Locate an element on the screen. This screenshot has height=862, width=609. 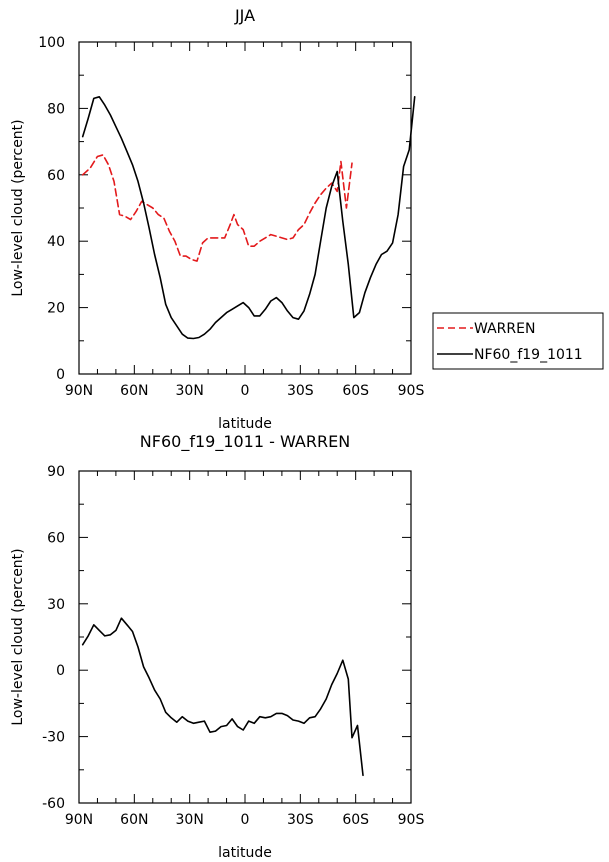
bottom-chart-title: NF60_f19_1011 - WARREN is located at coordinates (245, 442).